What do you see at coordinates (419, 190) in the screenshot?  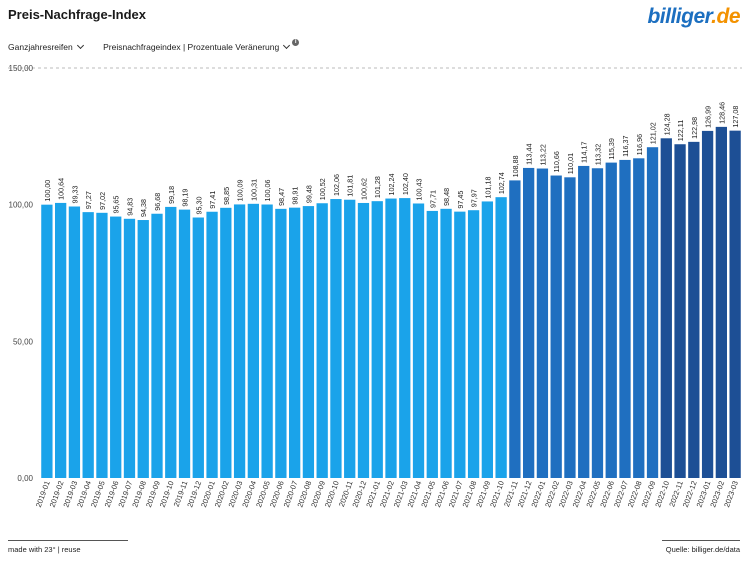 I see `data-label: 100,43` at bounding box center [419, 190].